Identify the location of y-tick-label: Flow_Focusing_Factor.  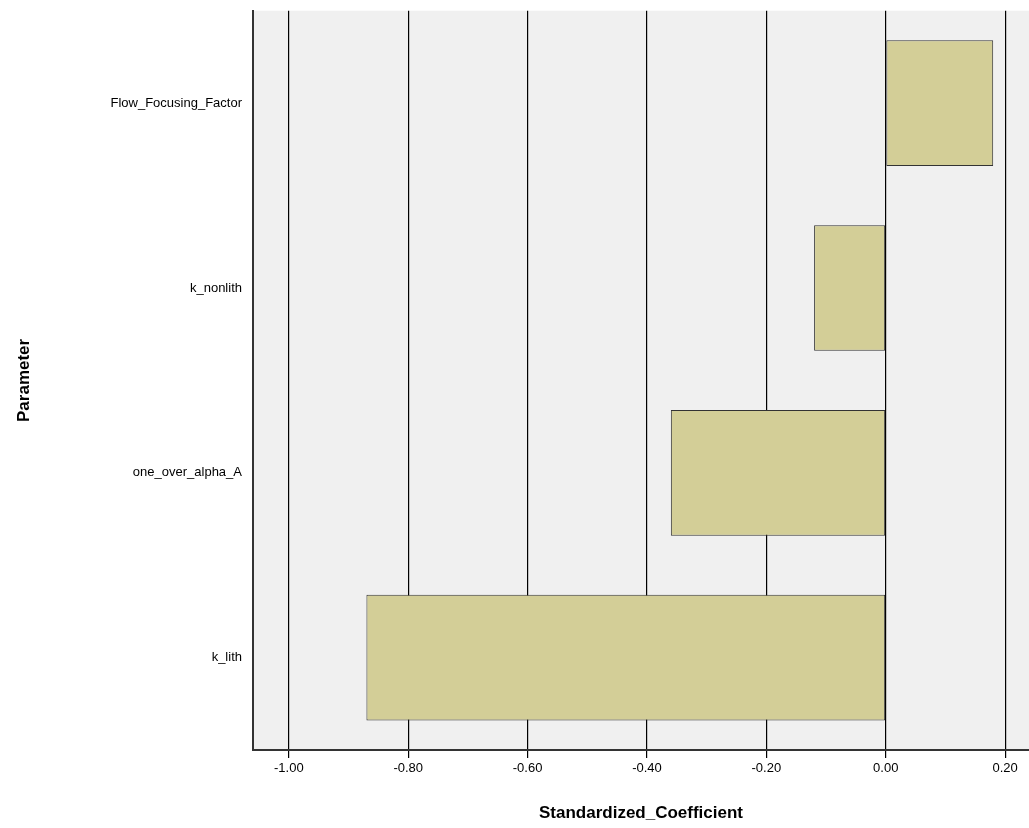
(176, 102).